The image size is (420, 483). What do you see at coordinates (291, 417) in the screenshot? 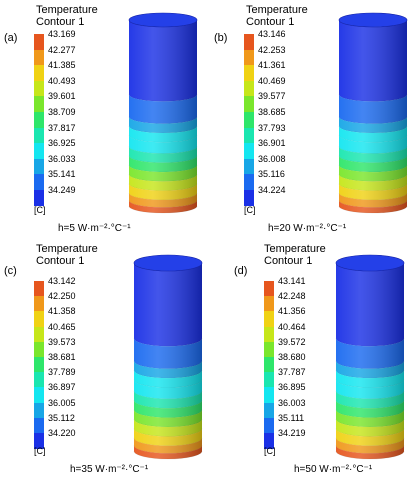
I see `legend-tick-label: 35.111` at bounding box center [291, 417].